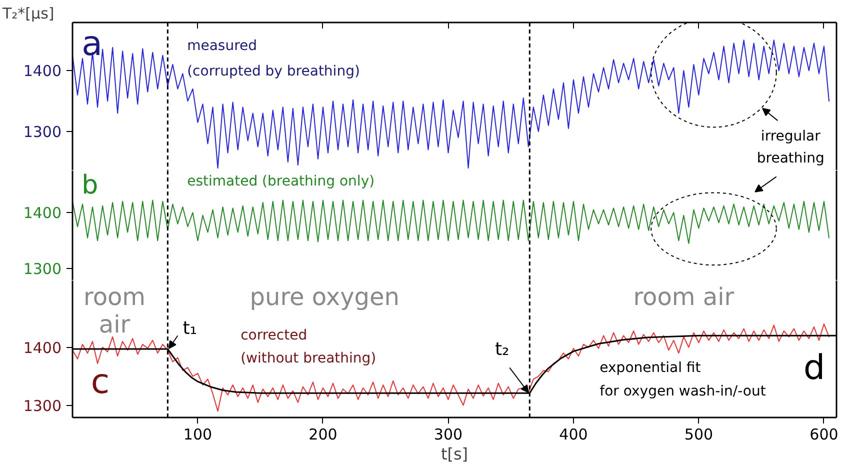 Image resolution: width=863 pixels, height=466 pixels. What do you see at coordinates (114, 324) in the screenshot?
I see `annotation: air` at bounding box center [114, 324].